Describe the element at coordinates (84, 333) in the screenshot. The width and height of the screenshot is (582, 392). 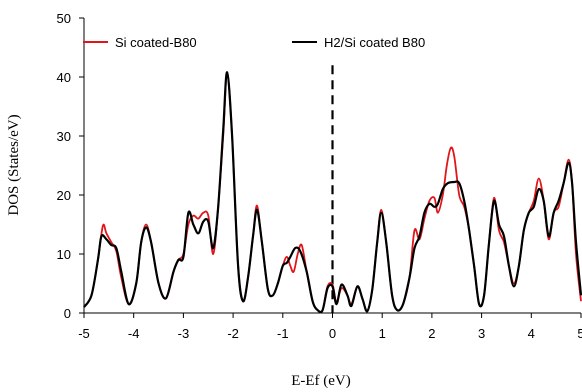
I see `x-tick-label: -5` at that location.